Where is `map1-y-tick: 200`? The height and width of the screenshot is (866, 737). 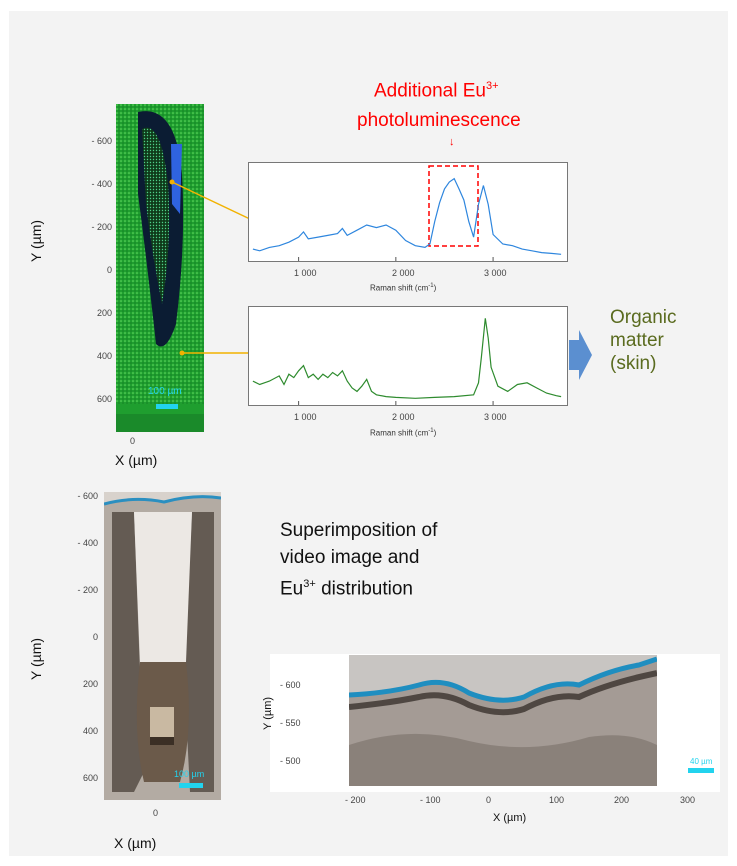
map1-y-tick: 200 is located at coordinates (104, 313).